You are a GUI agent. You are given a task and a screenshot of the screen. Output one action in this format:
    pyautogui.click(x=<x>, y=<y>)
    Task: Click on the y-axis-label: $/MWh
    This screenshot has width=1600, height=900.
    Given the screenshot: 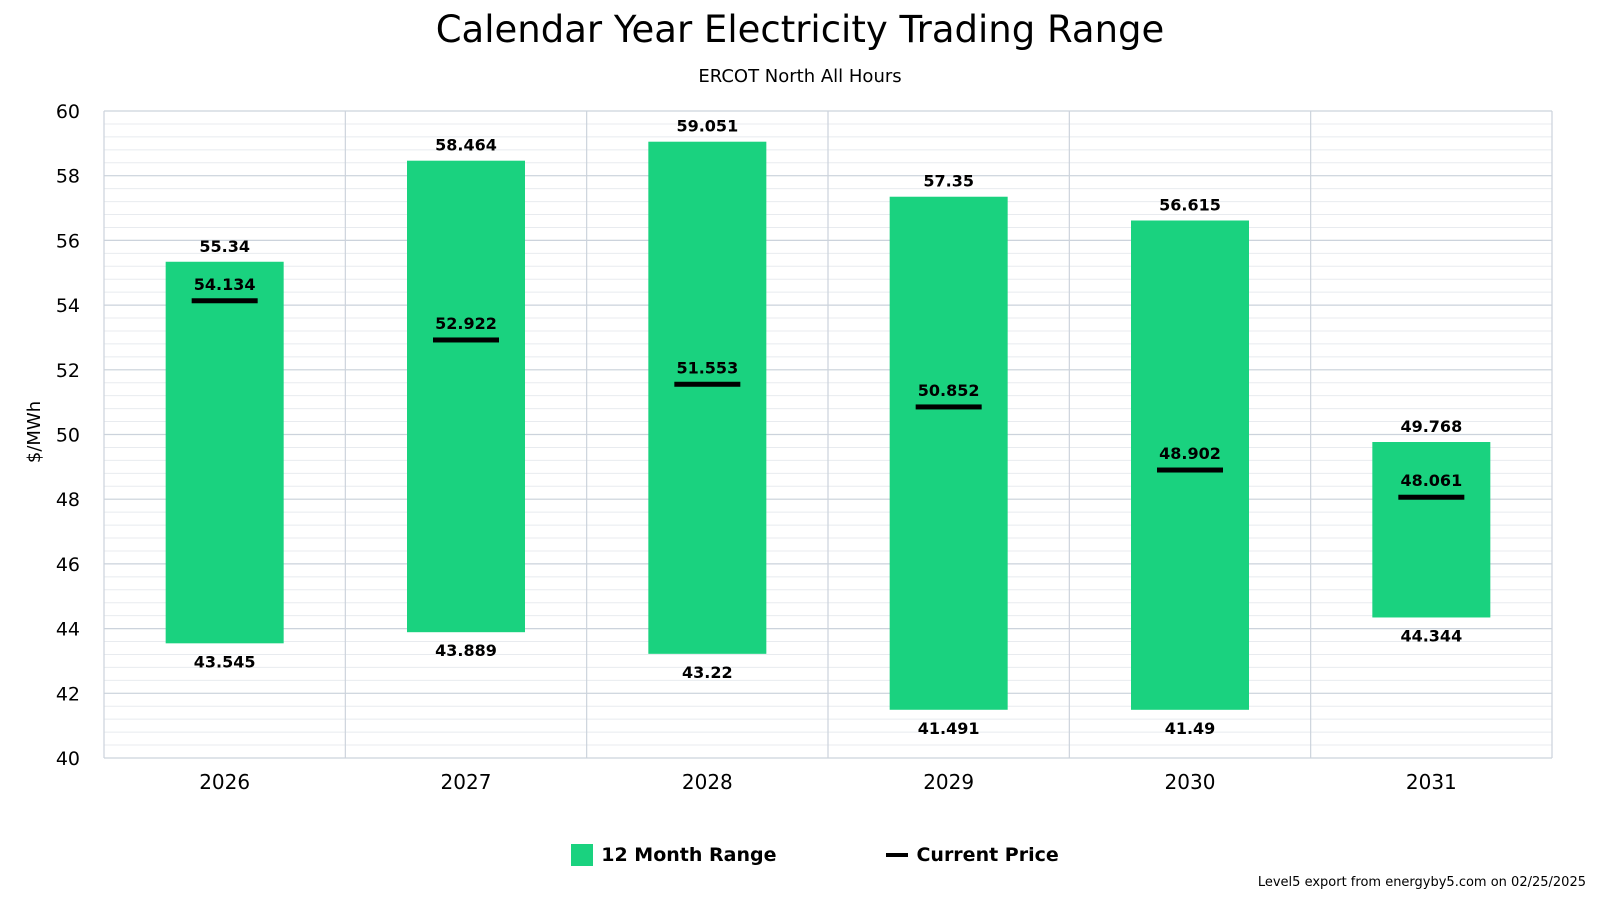 What is the action you would take?
    pyautogui.click(x=34, y=432)
    